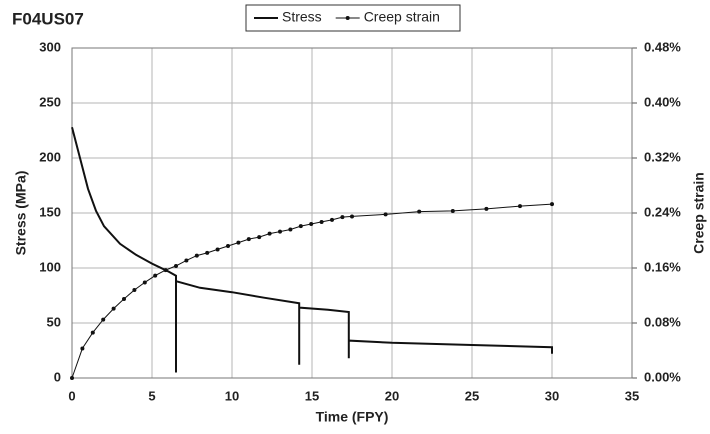 The width and height of the screenshot is (710, 434). What do you see at coordinates (402, 17) in the screenshot?
I see `legend-label: Creep strain` at bounding box center [402, 17].